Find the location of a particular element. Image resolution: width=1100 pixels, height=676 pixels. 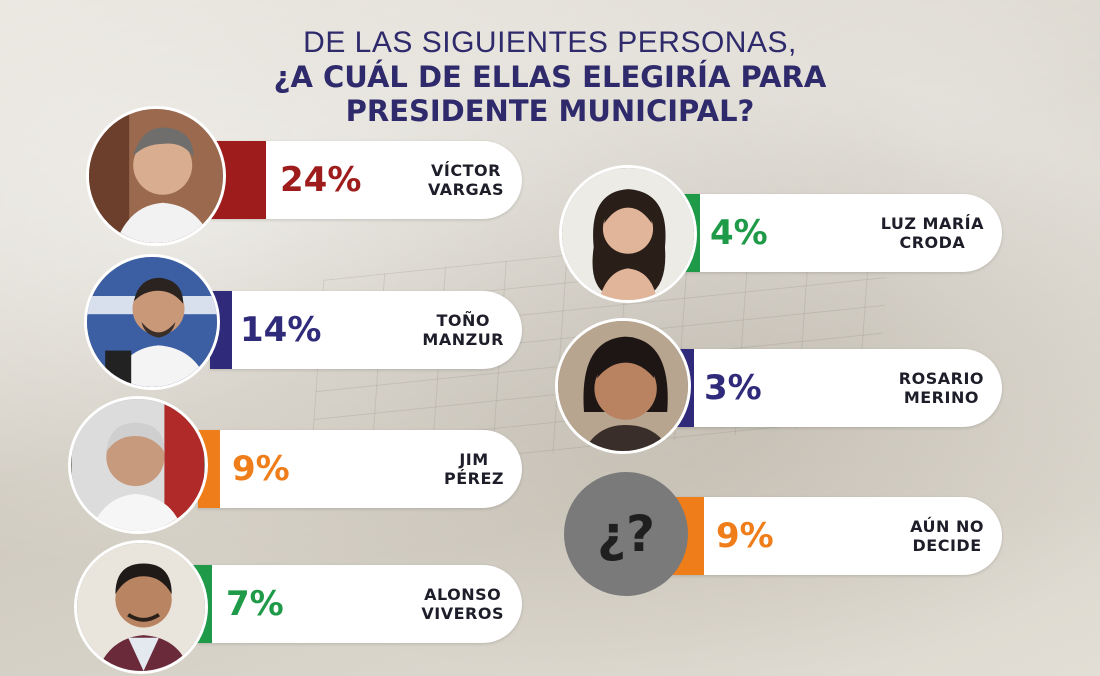

avatar-luz-maria-croda is located at coordinates (628, 234).